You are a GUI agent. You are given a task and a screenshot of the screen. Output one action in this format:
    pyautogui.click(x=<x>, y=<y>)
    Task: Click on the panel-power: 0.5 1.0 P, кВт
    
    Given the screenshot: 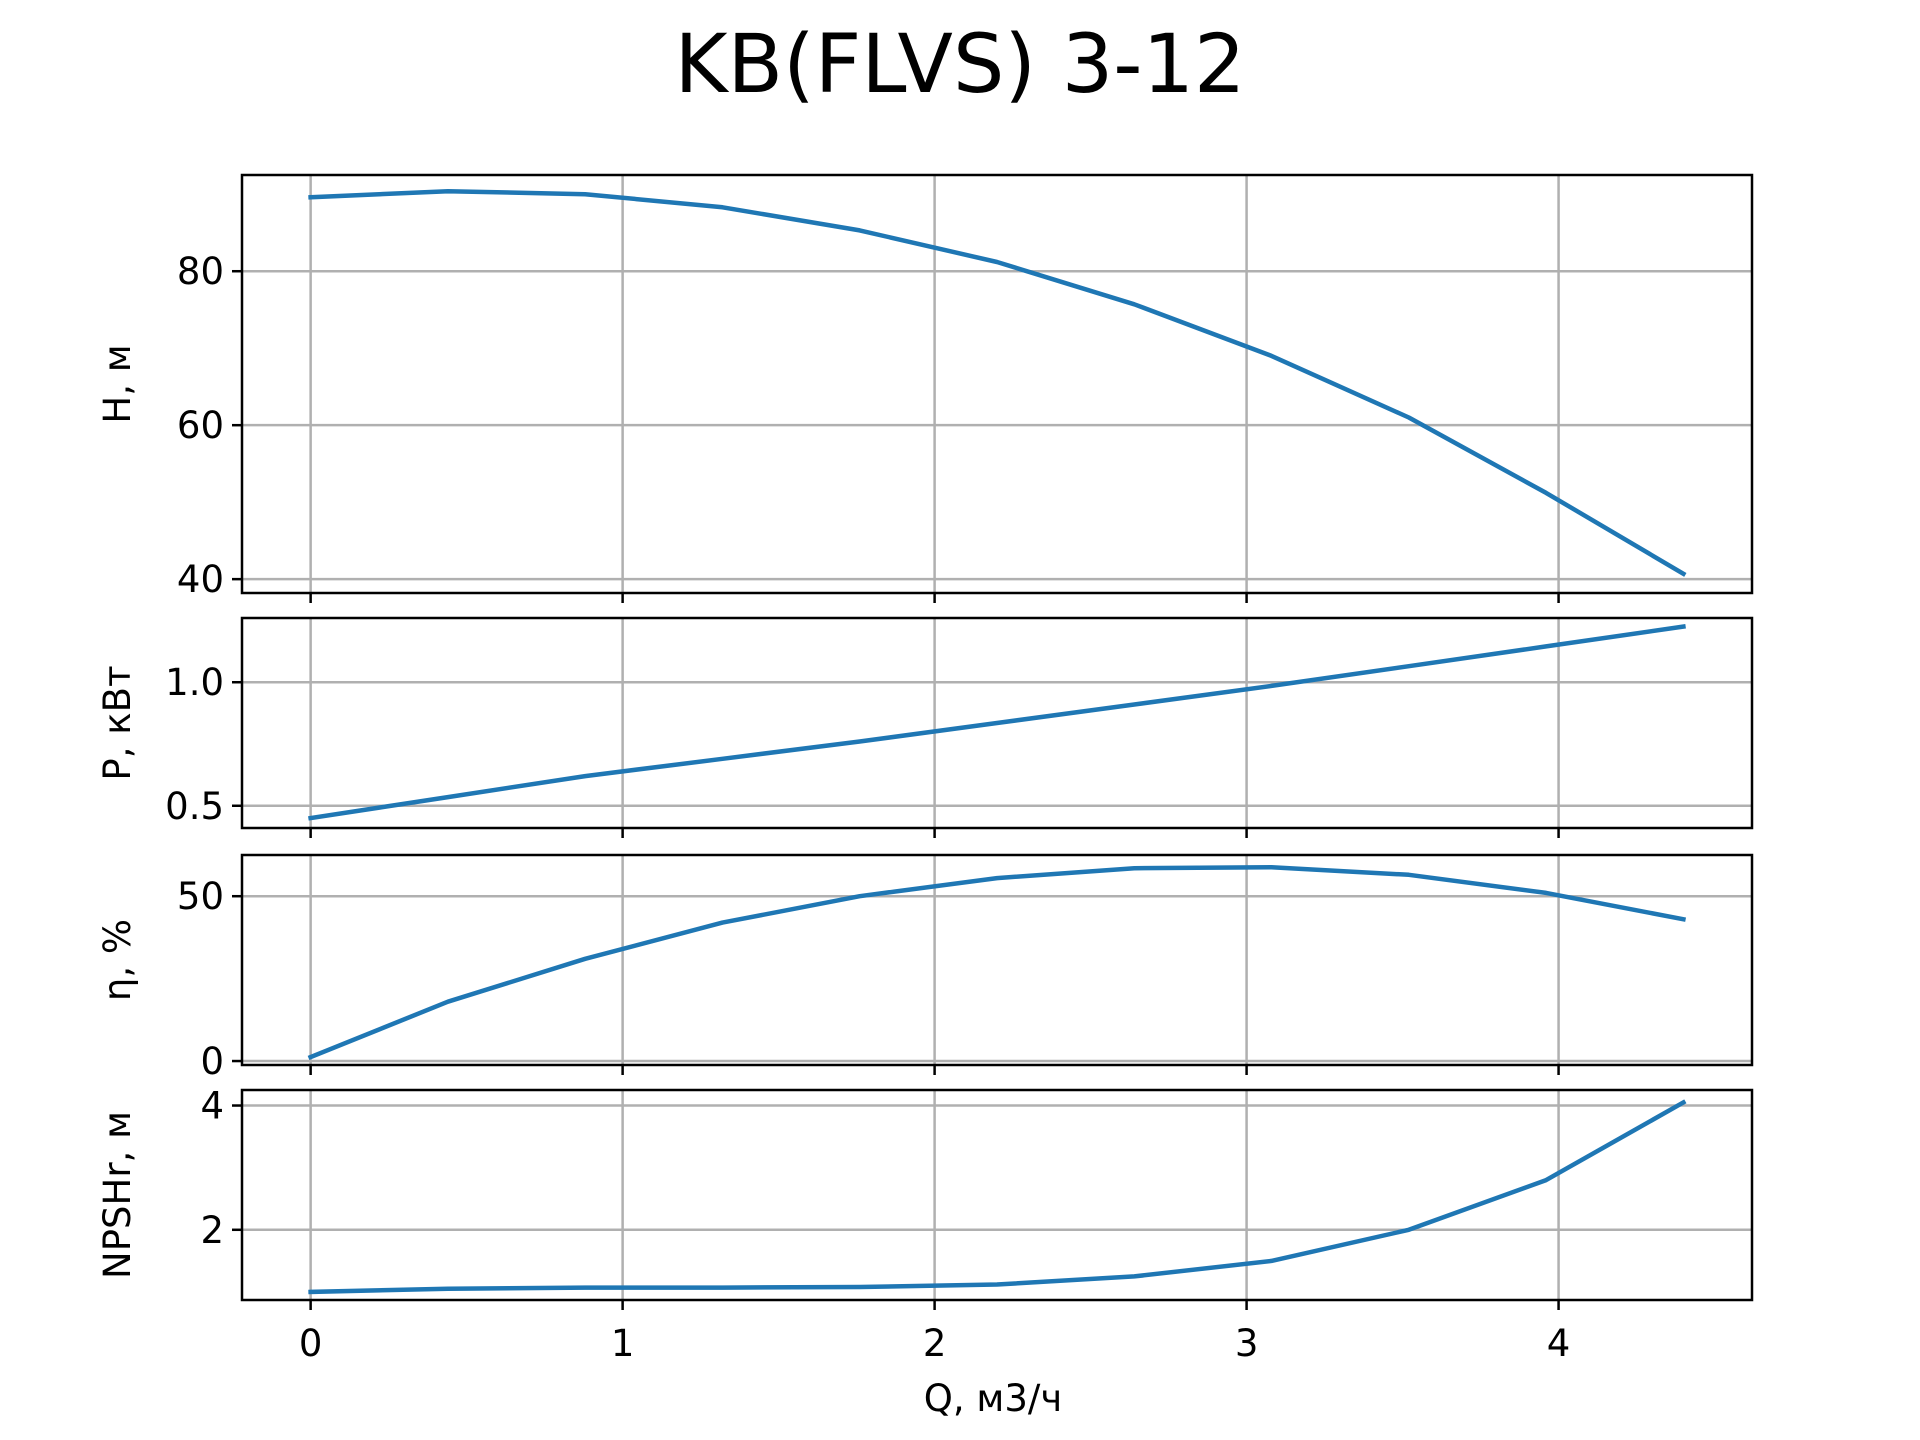 What is the action you would take?
    pyautogui.click(x=925, y=727)
    